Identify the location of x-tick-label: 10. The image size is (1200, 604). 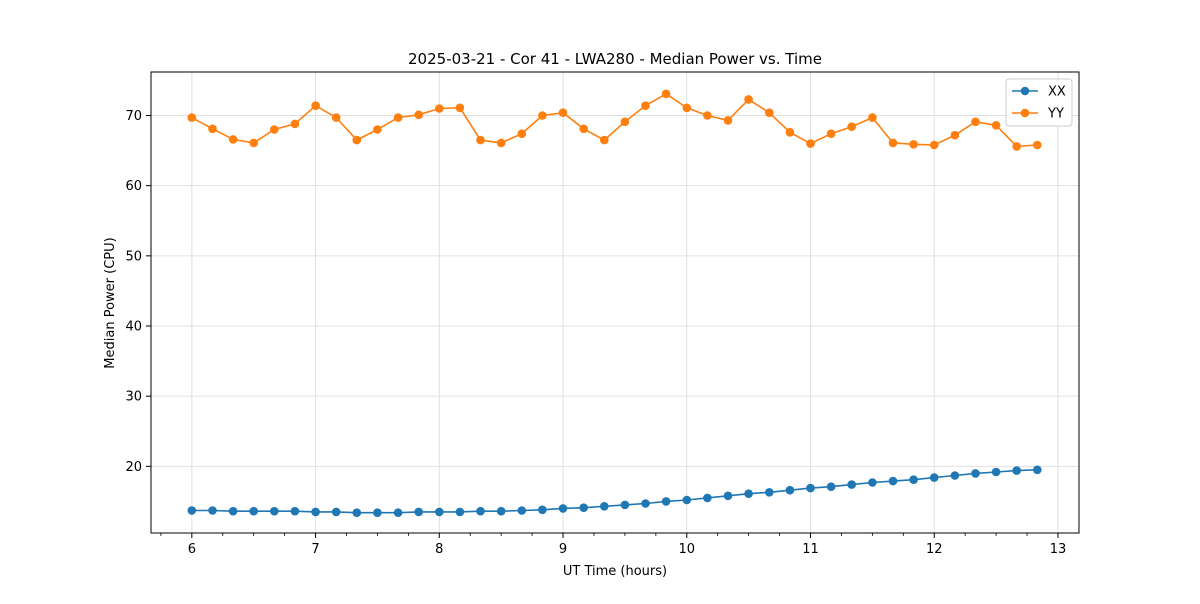
(686, 549).